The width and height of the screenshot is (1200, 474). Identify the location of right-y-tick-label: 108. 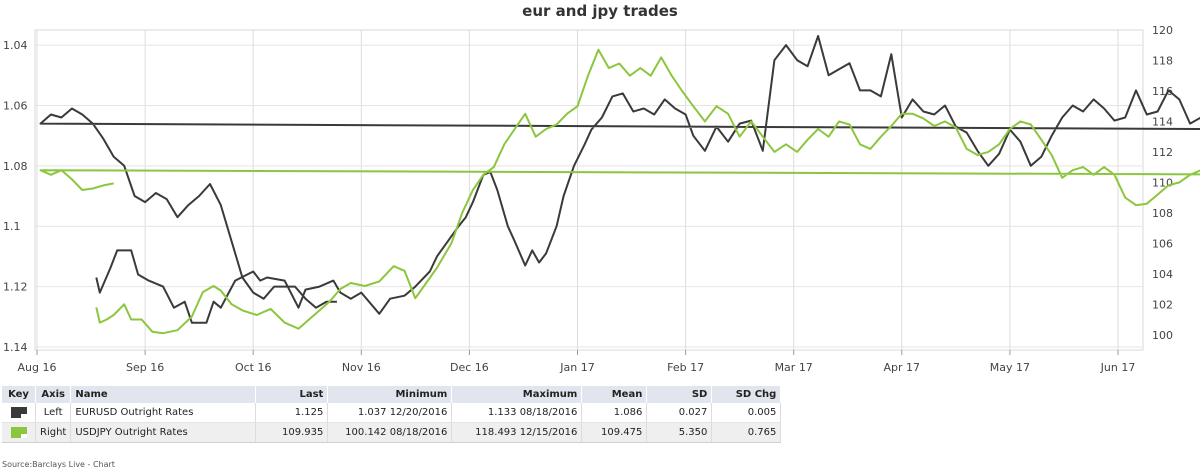
(1162, 213).